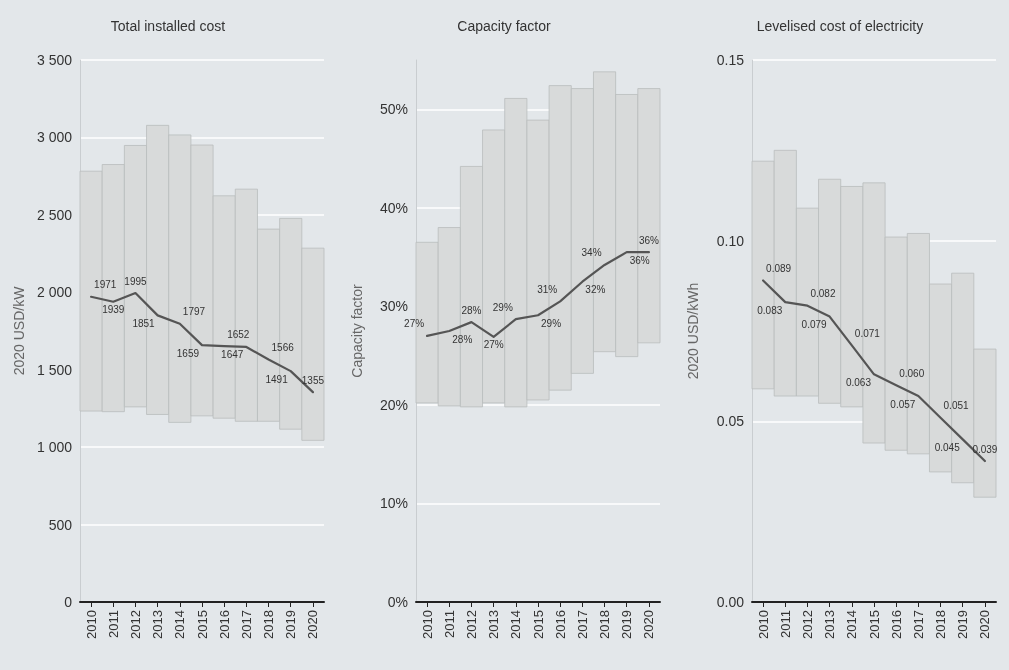  What do you see at coordinates (277, 379) in the screenshot?
I see `data-label: 1491` at bounding box center [277, 379].